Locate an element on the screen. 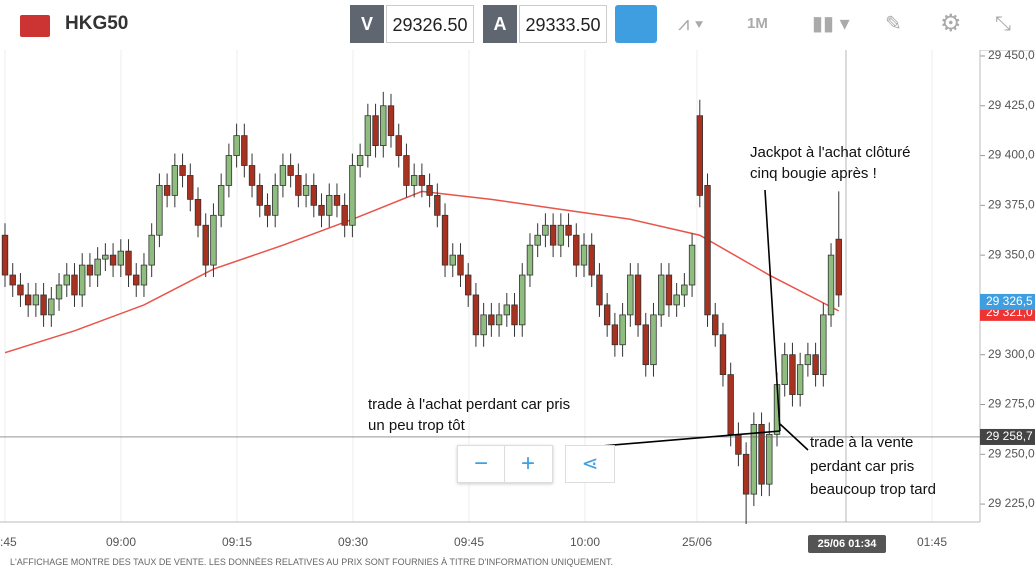 This screenshot has height=574, width=1035. buy-button: A is located at coordinates (500, 24).